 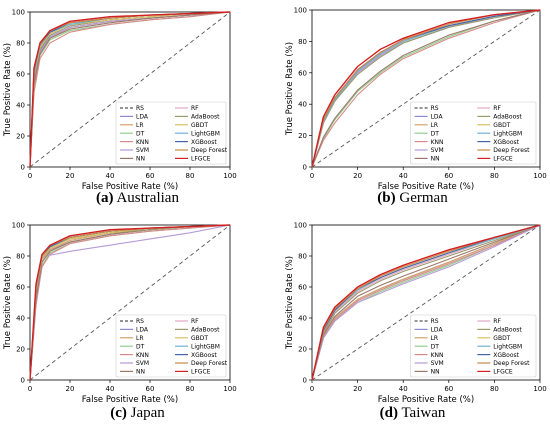 What do you see at coordinates (302, 257) in the screenshot?
I see `y-tick-label: 80` at bounding box center [302, 257].